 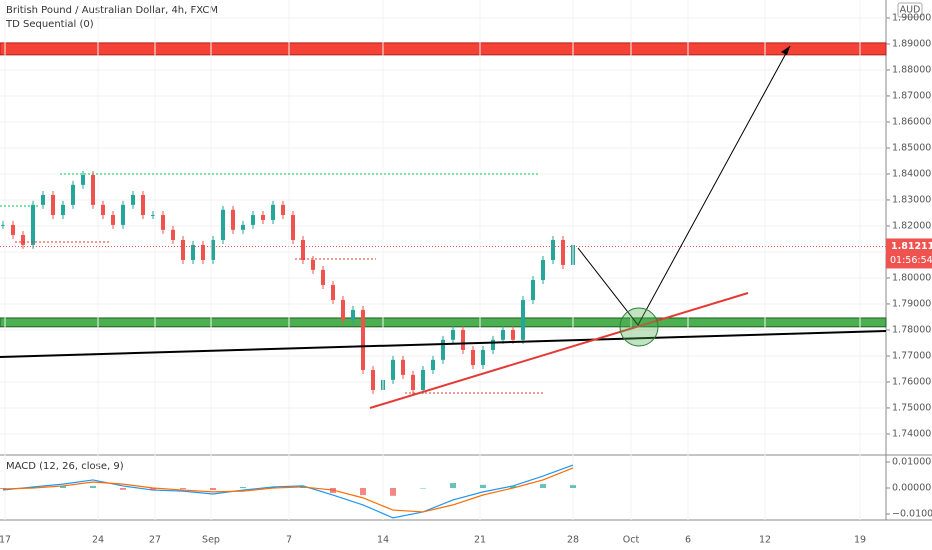 What do you see at coordinates (911, 43) in the screenshot?
I see `y-tick-label: 1.89000` at bounding box center [911, 43].